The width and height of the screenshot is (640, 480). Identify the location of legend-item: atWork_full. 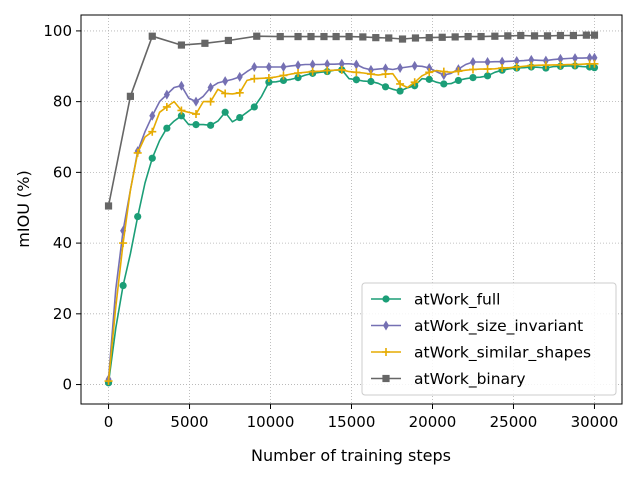
(435, 300).